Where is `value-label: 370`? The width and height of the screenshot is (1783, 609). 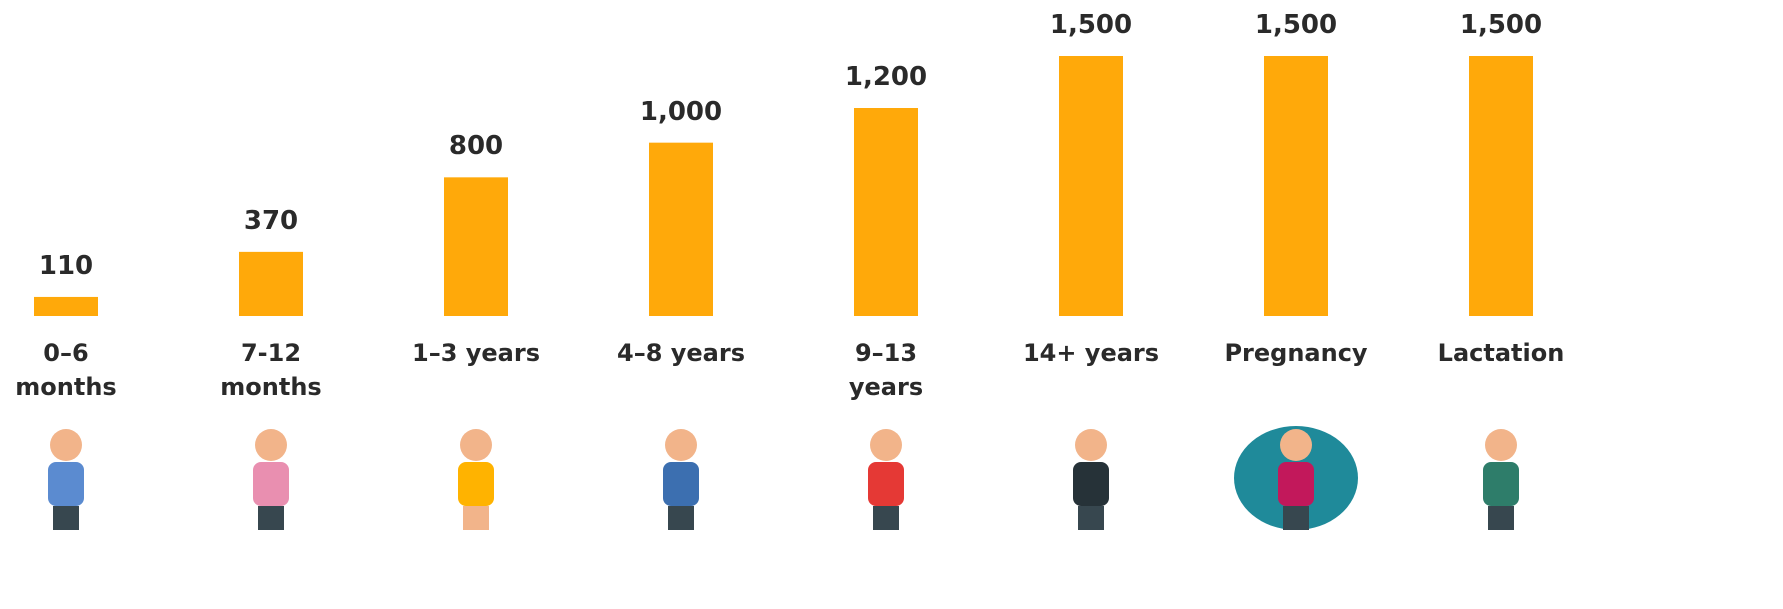 value-label: 370 is located at coordinates (271, 220).